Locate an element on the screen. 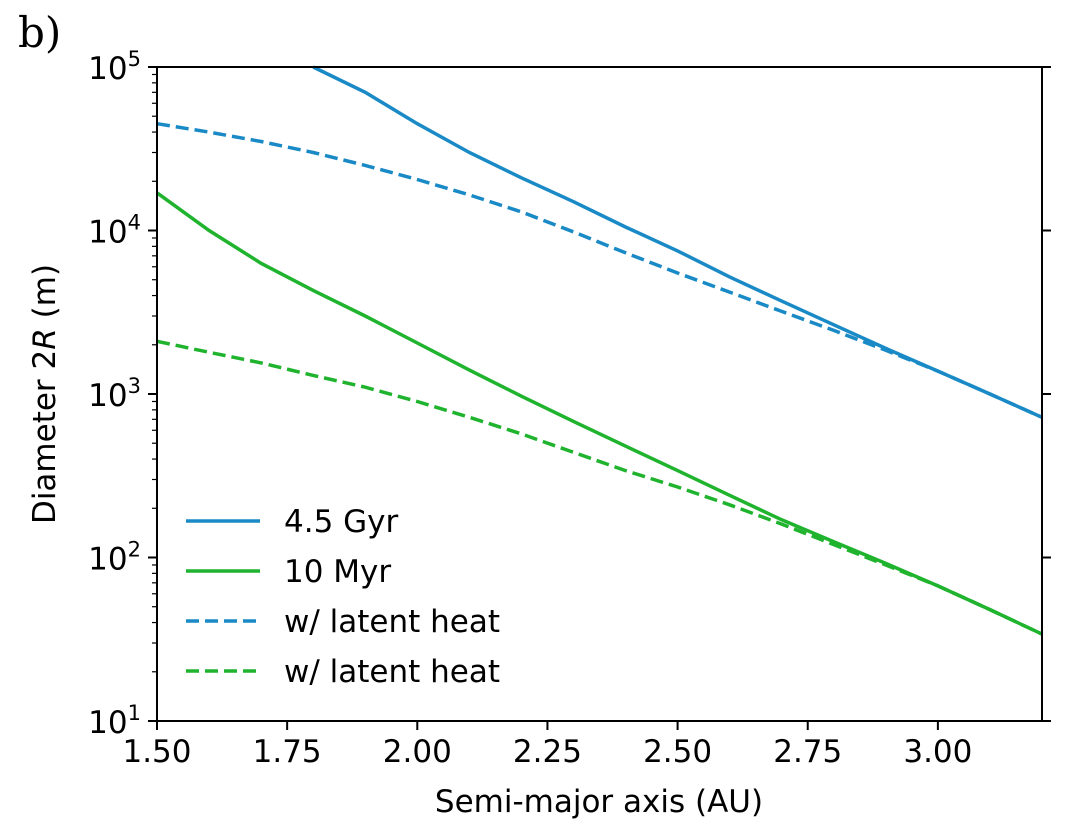 The image size is (1070, 838). x-axis-label: Semi-major axis (AU) is located at coordinates (599, 802).